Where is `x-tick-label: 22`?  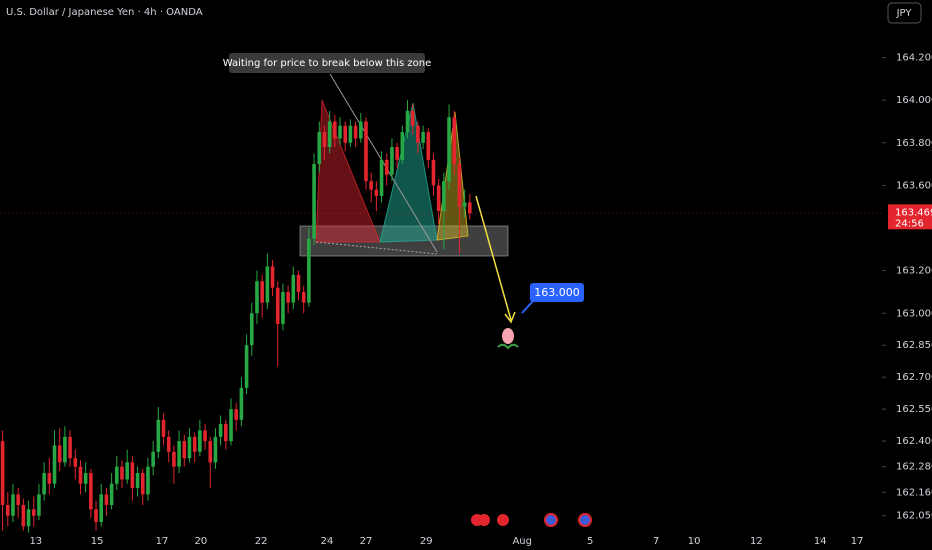 x-tick-label: 22 is located at coordinates (261, 541).